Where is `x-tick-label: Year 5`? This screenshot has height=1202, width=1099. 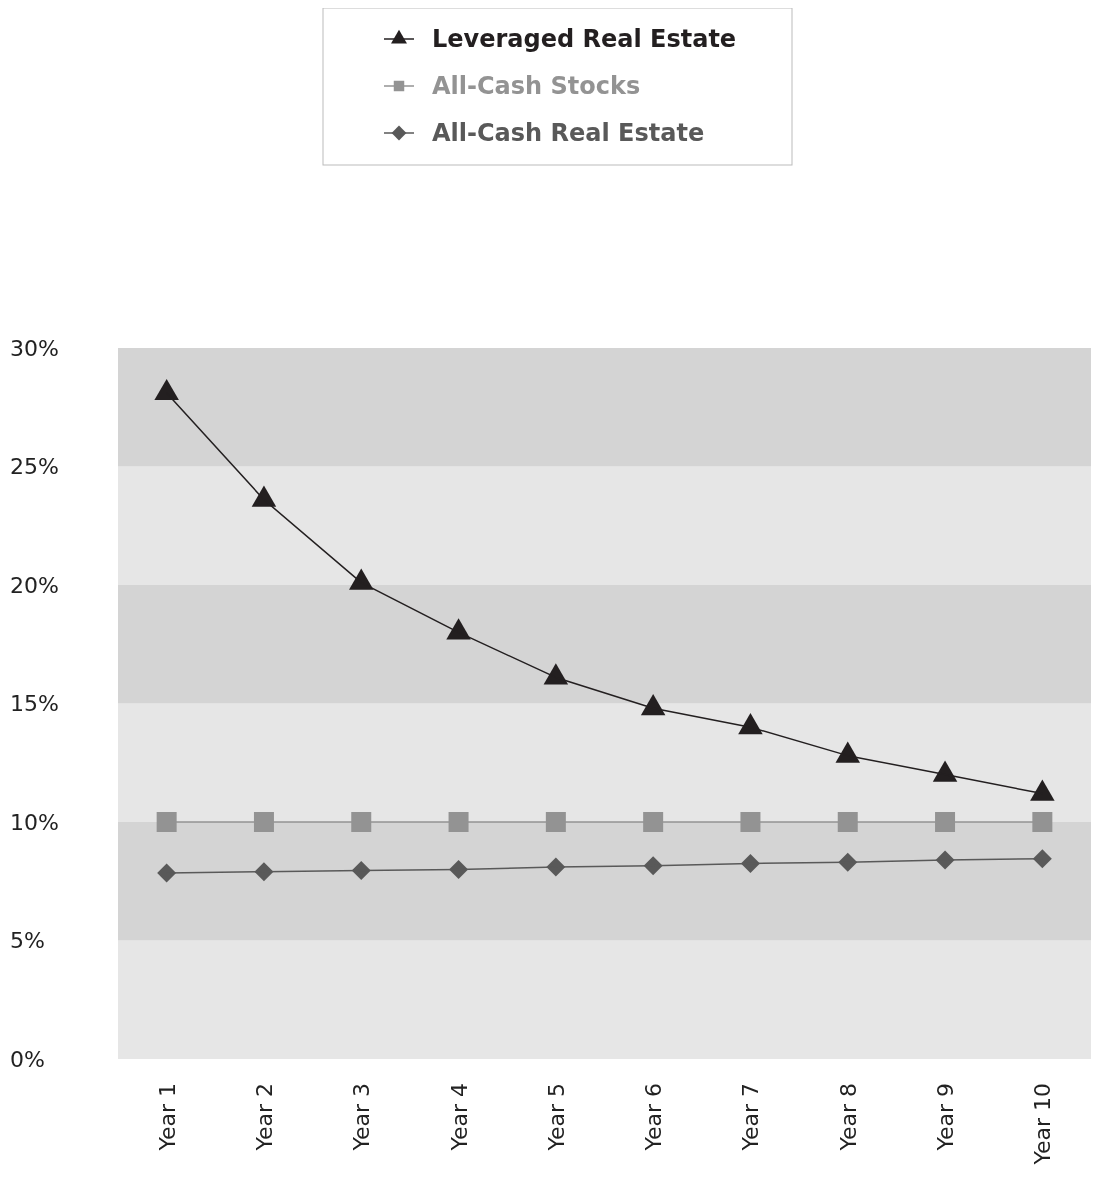
x-tick-label: Year 5 is located at coordinates (556, 1117).